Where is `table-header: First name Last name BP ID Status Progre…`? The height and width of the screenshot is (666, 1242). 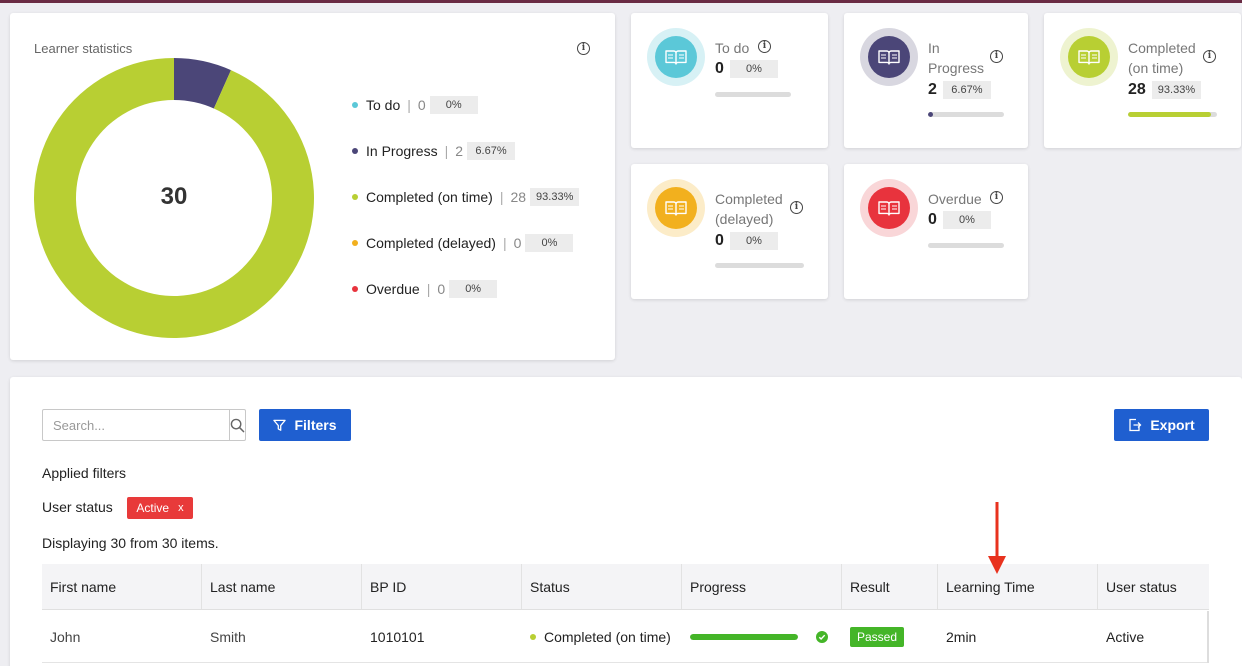 table-header: First name Last name BP ID Status Progre… is located at coordinates (625, 587).